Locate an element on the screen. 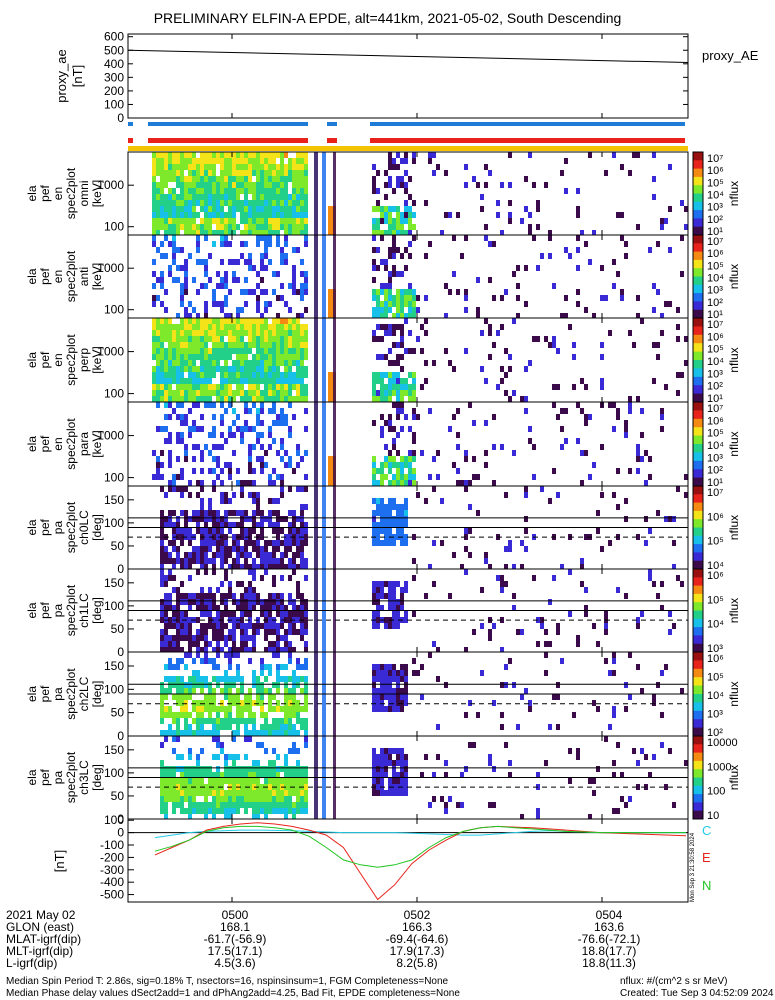 The height and width of the screenshot is (1000, 775). spectrogram-strip is located at coordinates (334, 276).